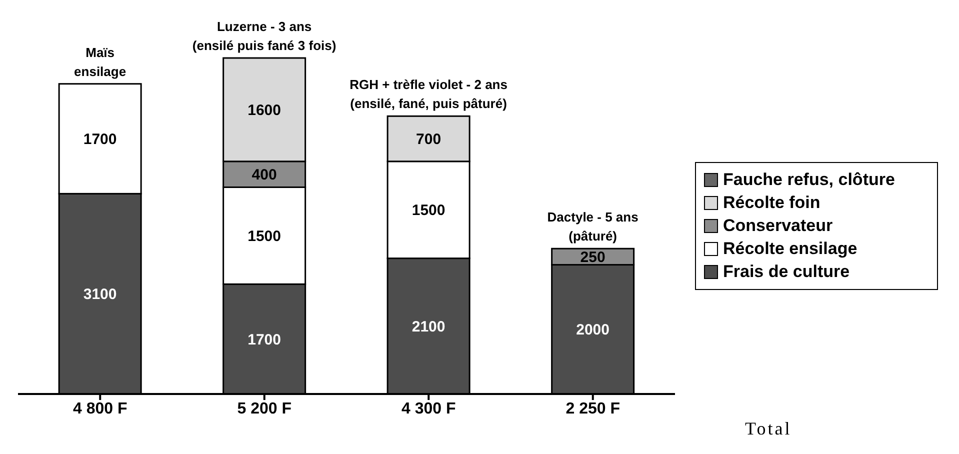 The image size is (959, 454). I want to click on x-tick-label: Maïs ensilage, so click(100, 61).